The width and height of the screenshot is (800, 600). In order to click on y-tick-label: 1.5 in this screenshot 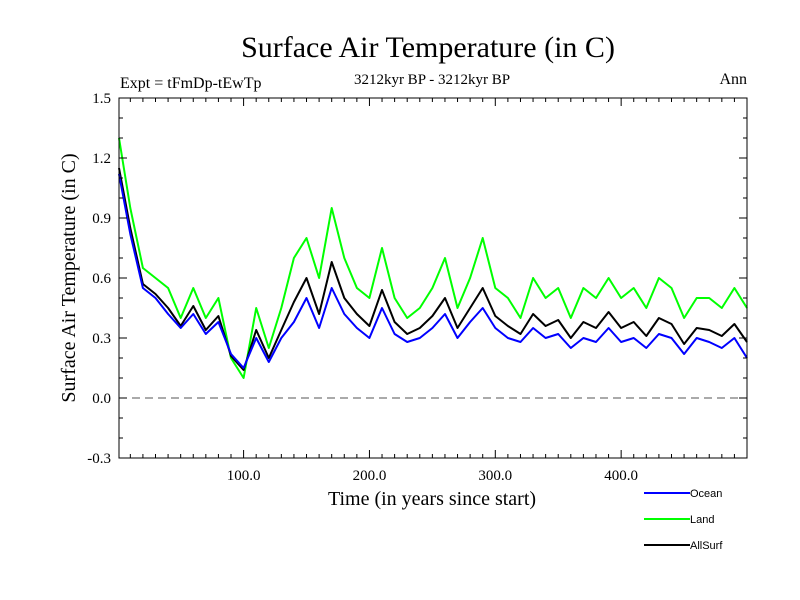, I will do `click(101, 99)`.